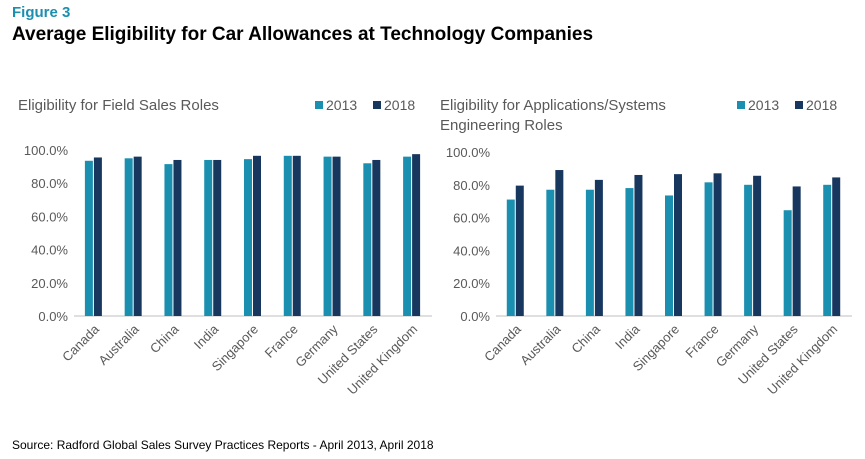 This screenshot has width=865, height=459. What do you see at coordinates (553, 105) in the screenshot?
I see `chart-title: Eligibility for Applications/Systems` at bounding box center [553, 105].